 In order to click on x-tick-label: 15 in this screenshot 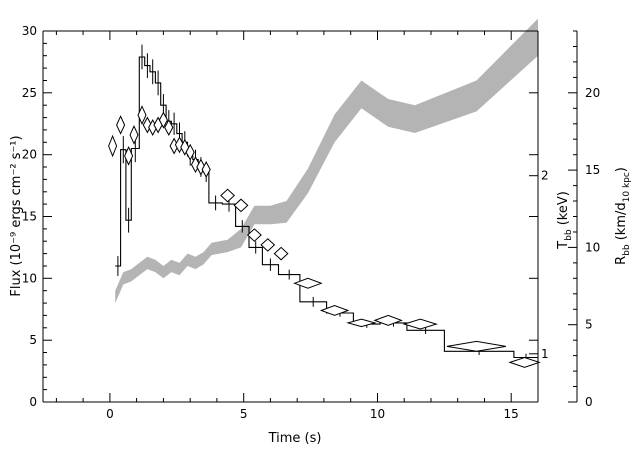, I will do `click(511, 414)`.